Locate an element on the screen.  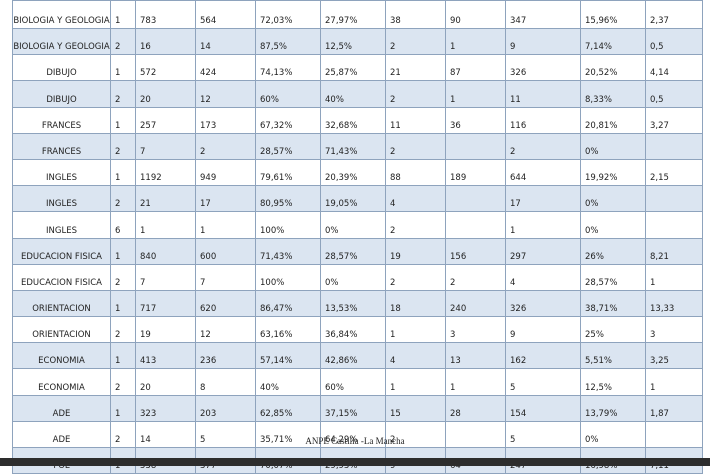
value-cell: 154 is located at coordinates (543, 408).